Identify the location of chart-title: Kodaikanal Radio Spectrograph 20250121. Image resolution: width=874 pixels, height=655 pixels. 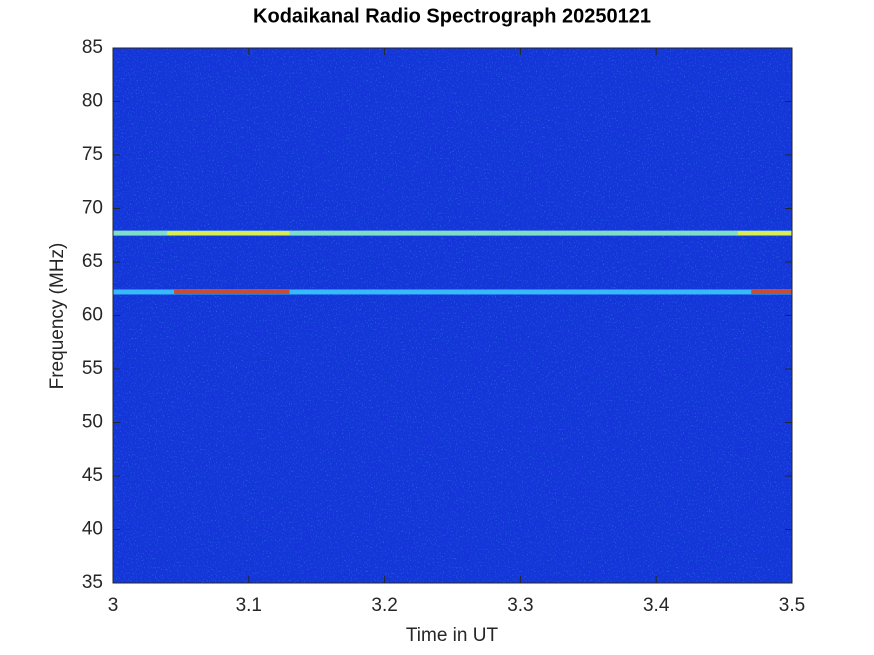
(452, 16).